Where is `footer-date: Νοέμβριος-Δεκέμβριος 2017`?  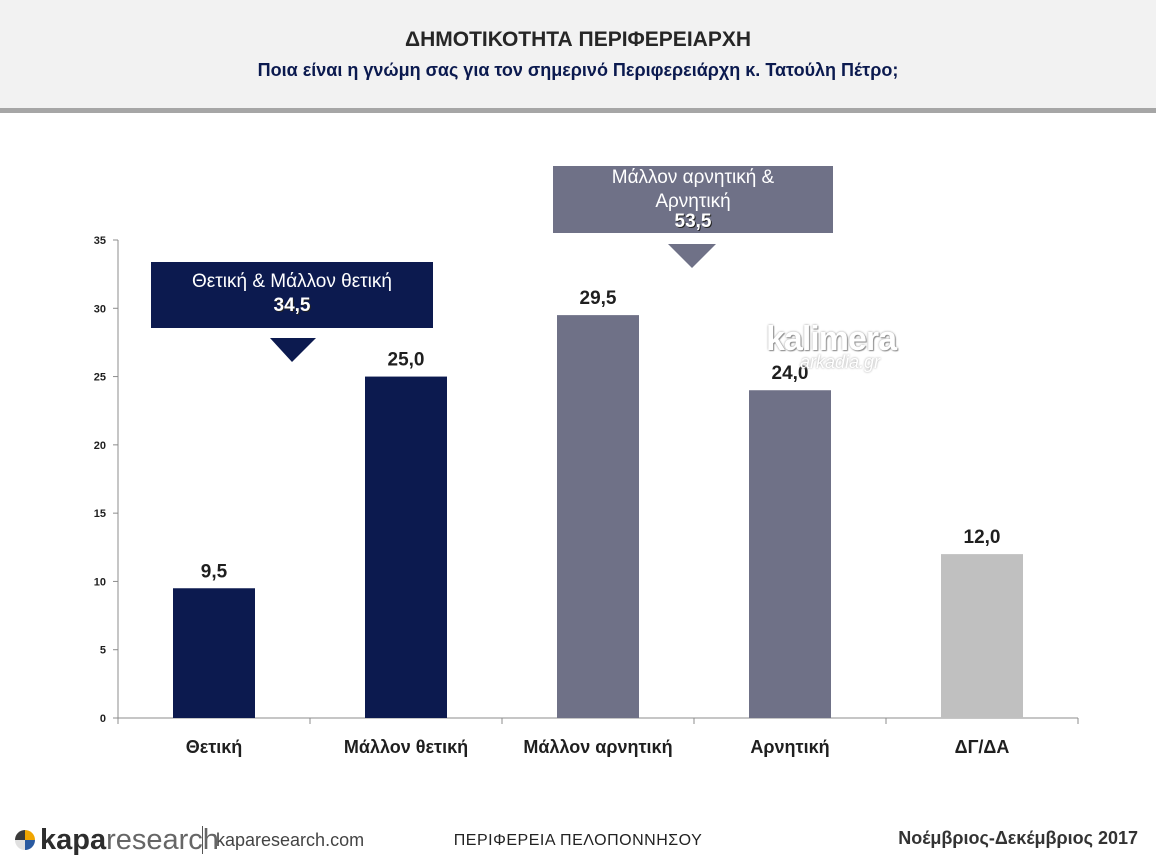
footer-date: Νοέμβριος-Δεκέμβριος 2017 is located at coordinates (1018, 838).